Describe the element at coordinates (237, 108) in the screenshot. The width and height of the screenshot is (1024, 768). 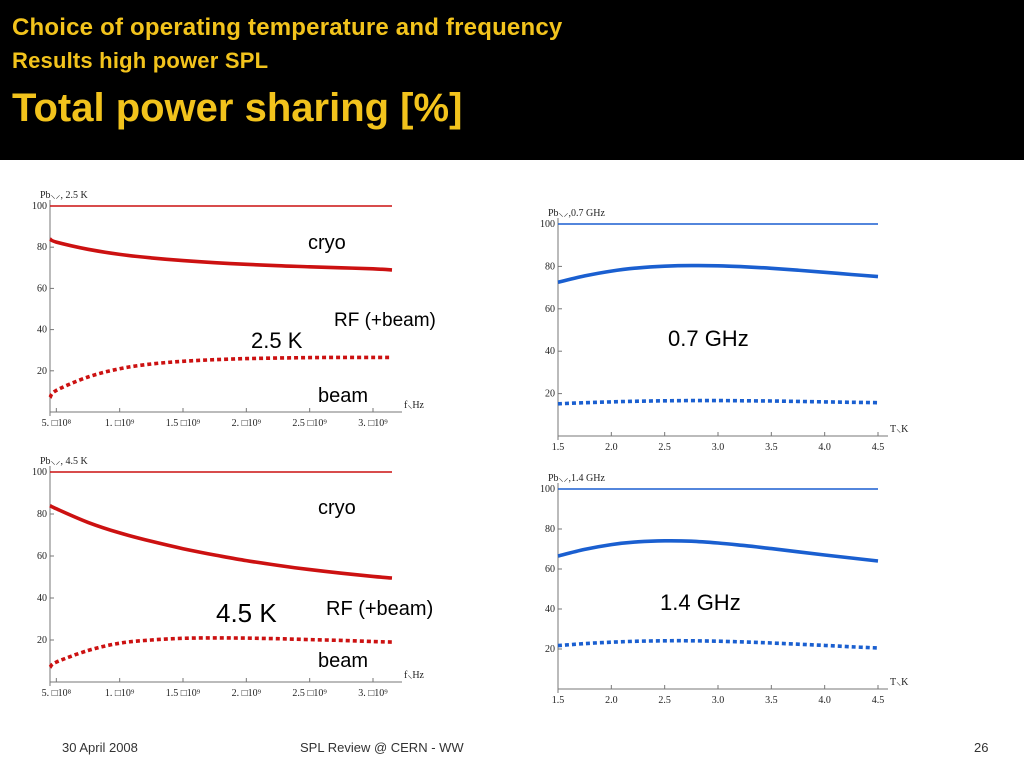
I see `slide-title: Total power sharing [%]` at that location.